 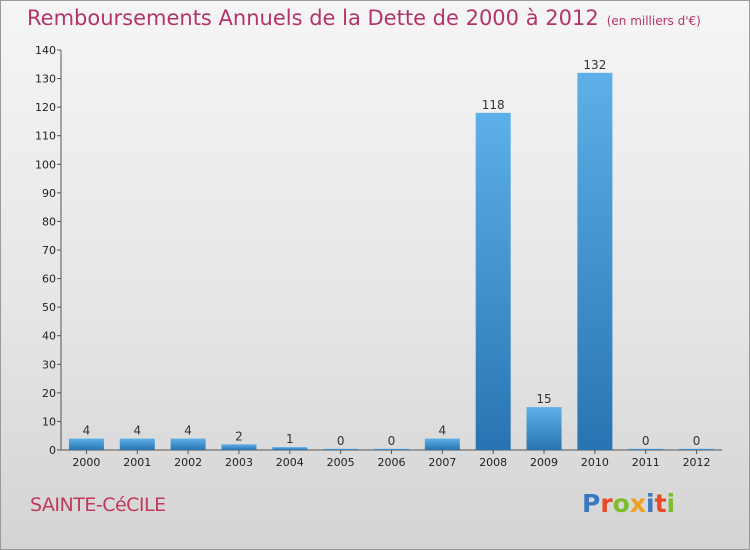 What do you see at coordinates (49, 250) in the screenshot?
I see `y-tick-label: 70` at bounding box center [49, 250].